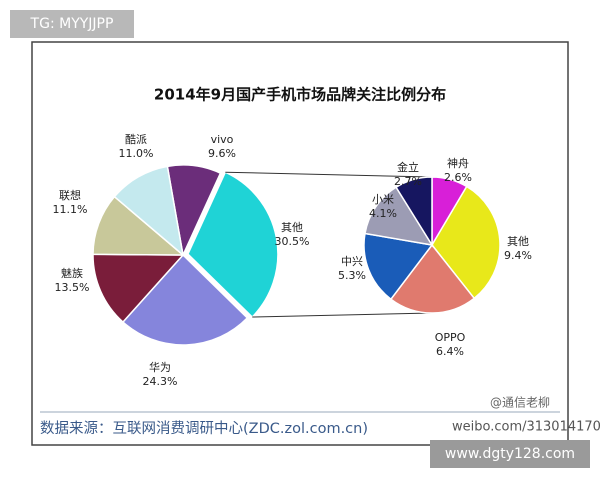 This screenshot has width=600, height=480. Describe the element at coordinates (204, 428) in the screenshot. I see `source: 数据来源：互联网消费调研中心(ZDC.zol.com.cn)` at that location.